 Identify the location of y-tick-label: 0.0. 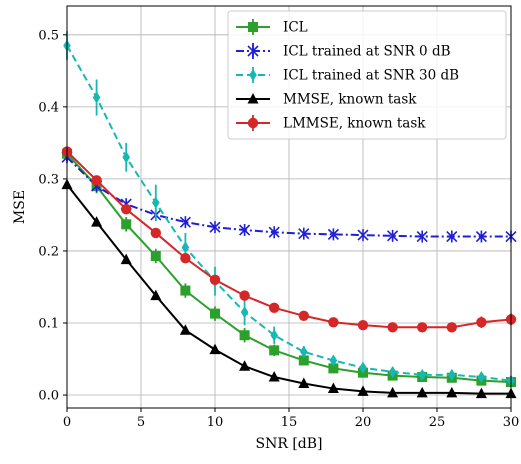
(48, 396).